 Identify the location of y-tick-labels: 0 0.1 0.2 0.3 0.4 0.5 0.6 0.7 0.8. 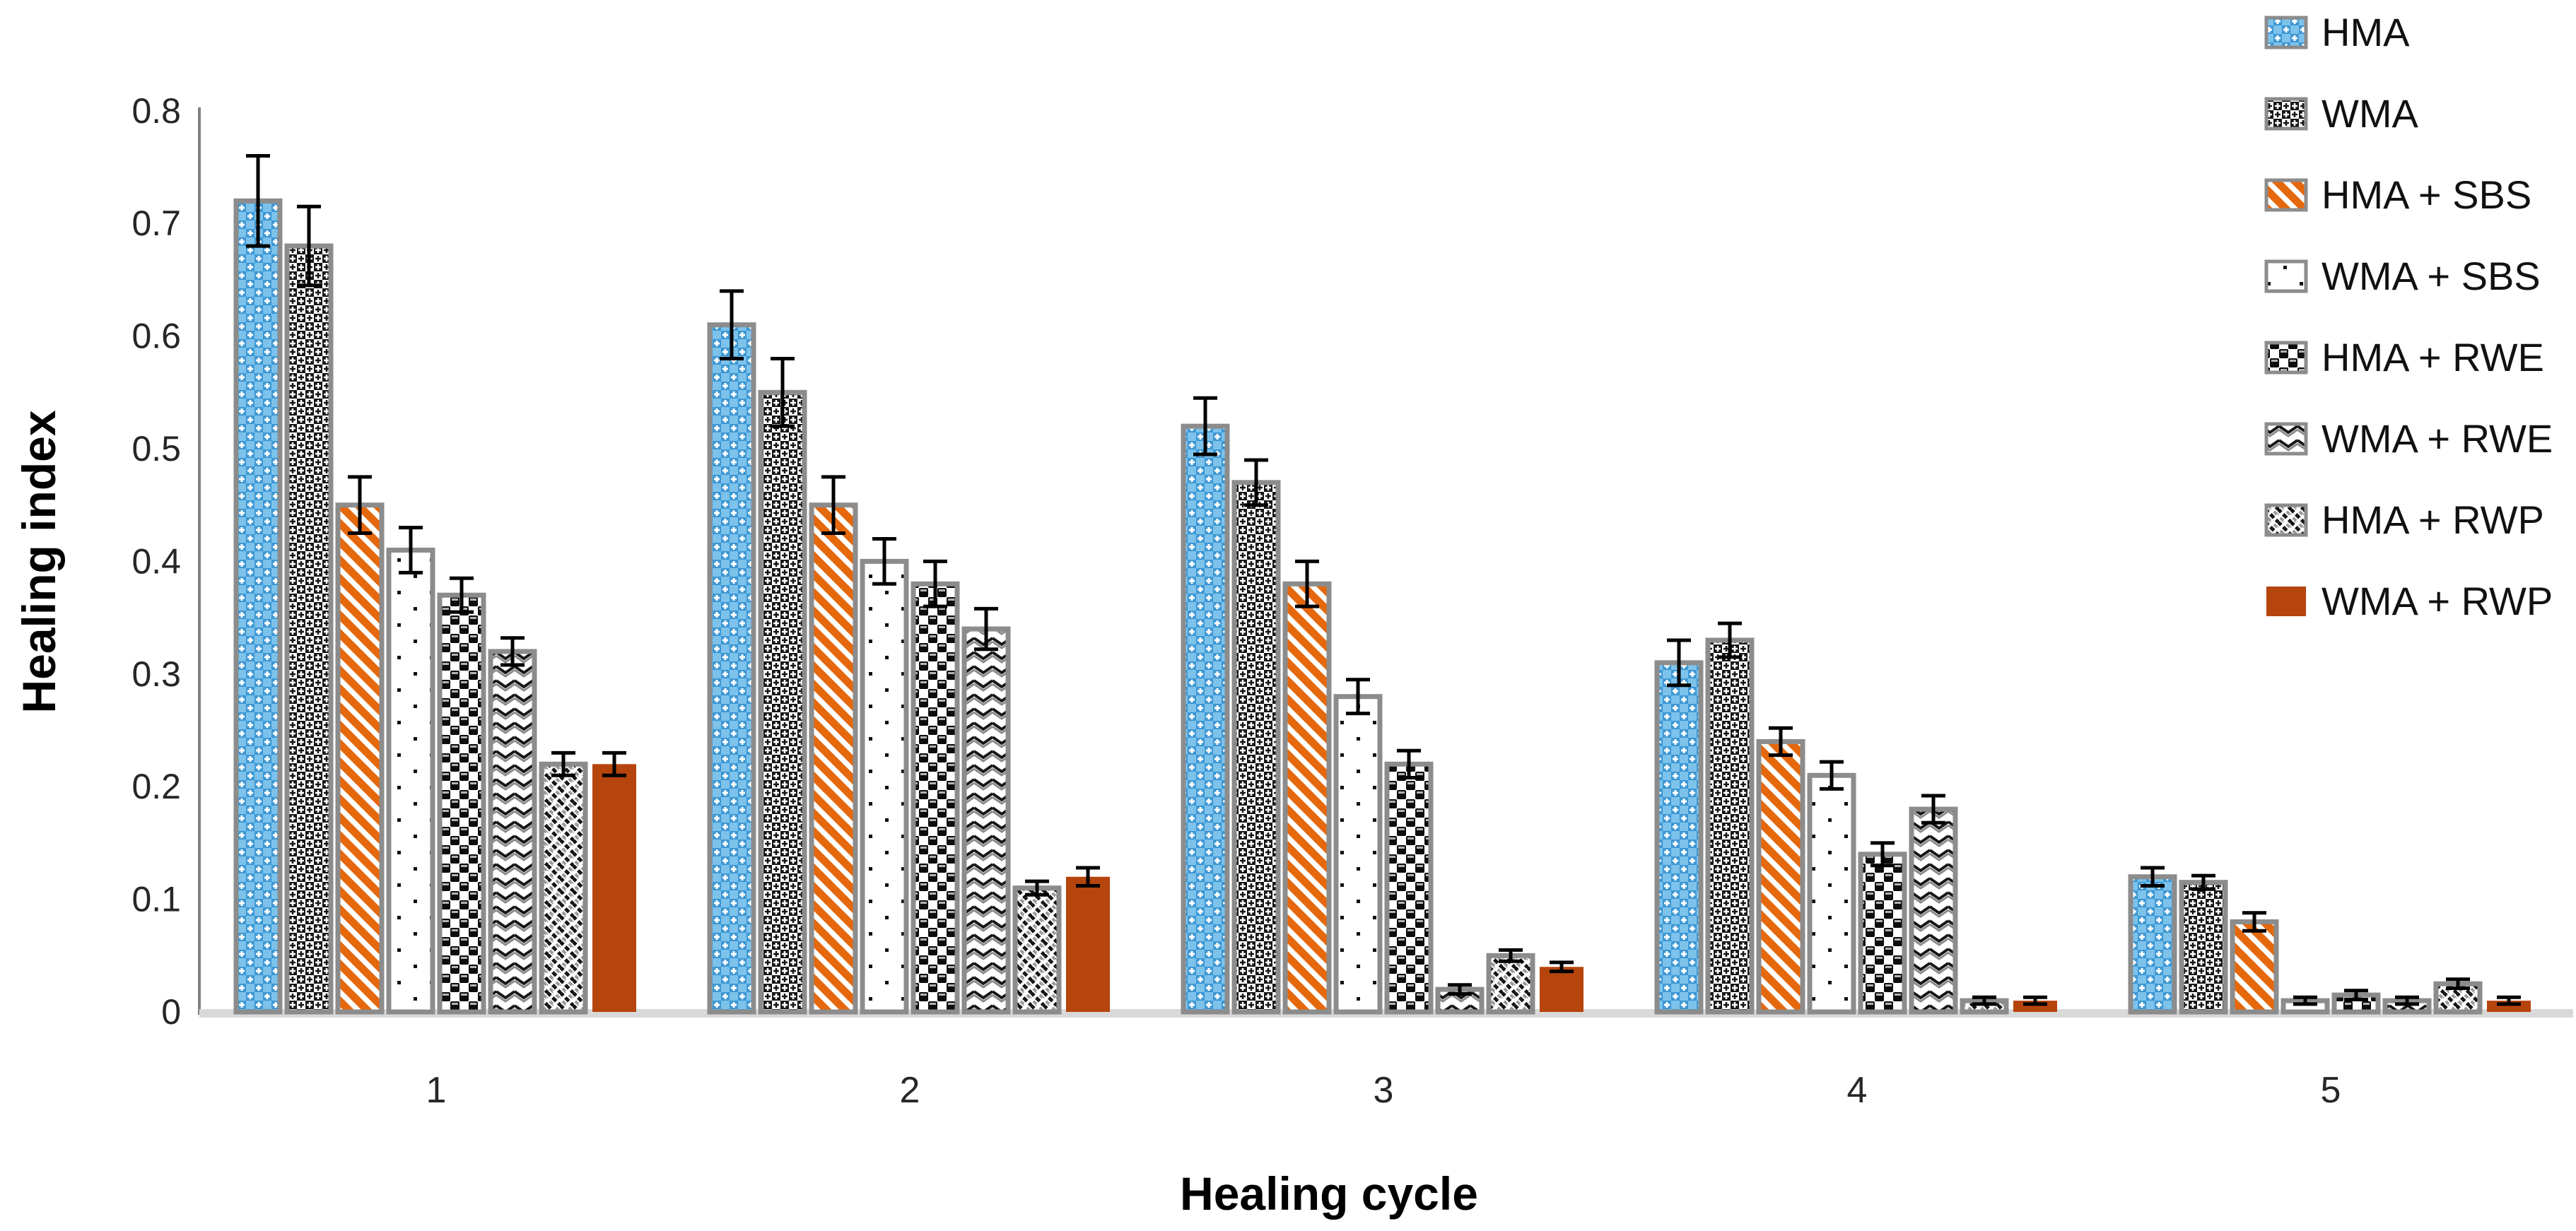
(156, 561).